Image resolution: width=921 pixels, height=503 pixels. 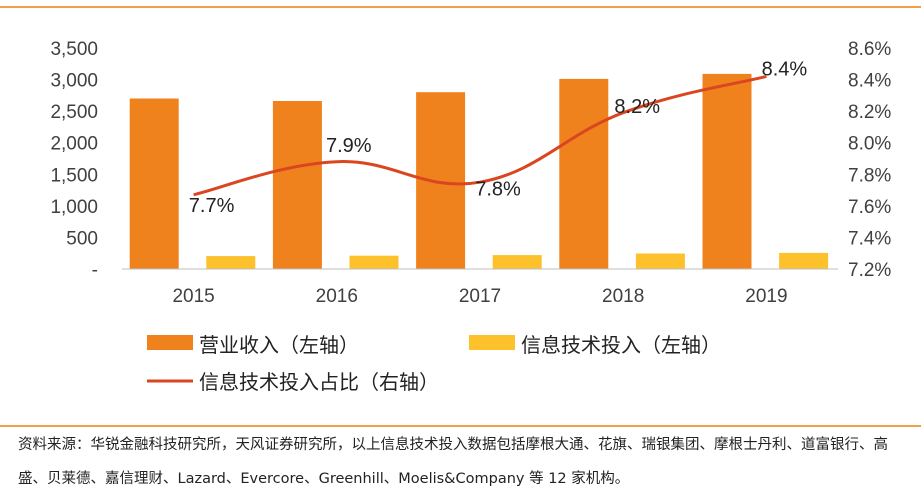 I want to click on x-axis-ticks: 2015 2016 2017 2018 2019, so click(x=479, y=296).